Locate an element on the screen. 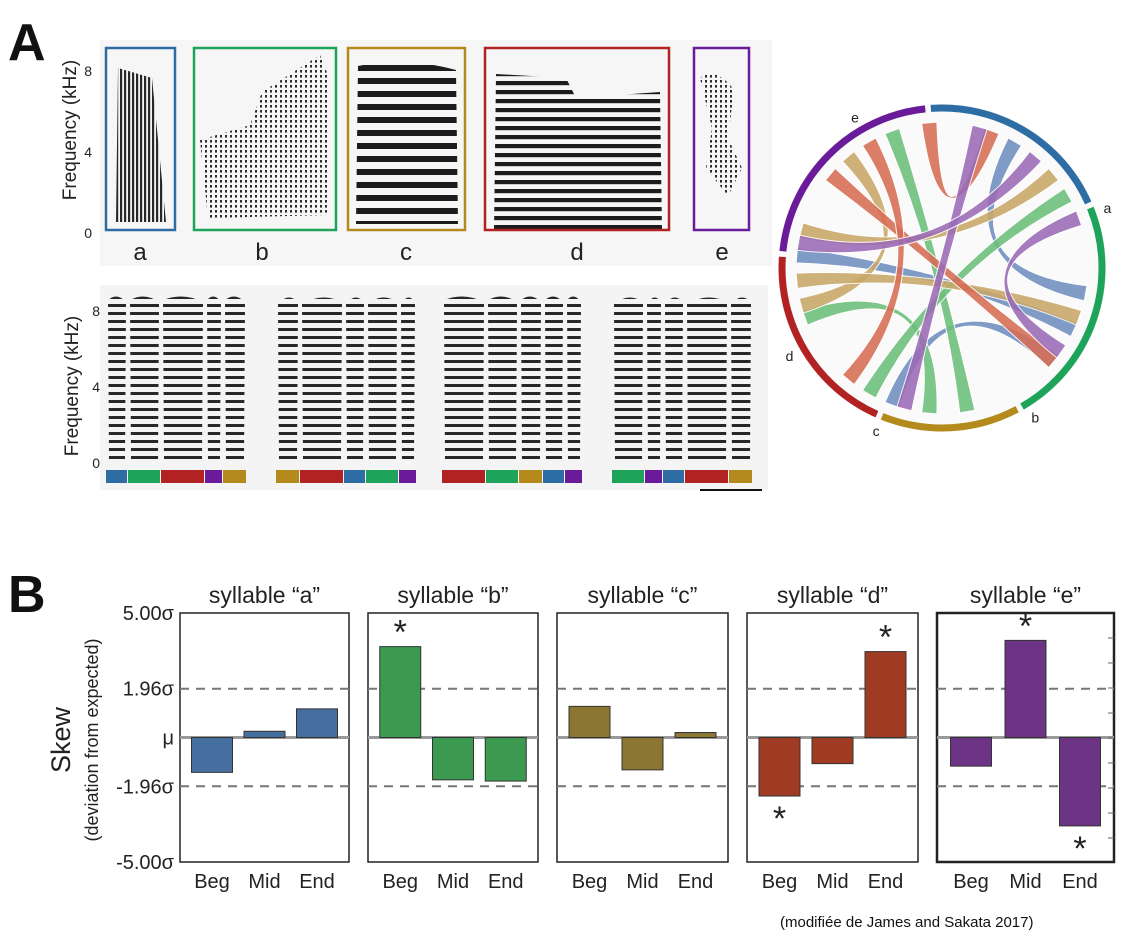  skew-panel-a: syllable “a” Beg Mid End is located at coordinates (264, 737).